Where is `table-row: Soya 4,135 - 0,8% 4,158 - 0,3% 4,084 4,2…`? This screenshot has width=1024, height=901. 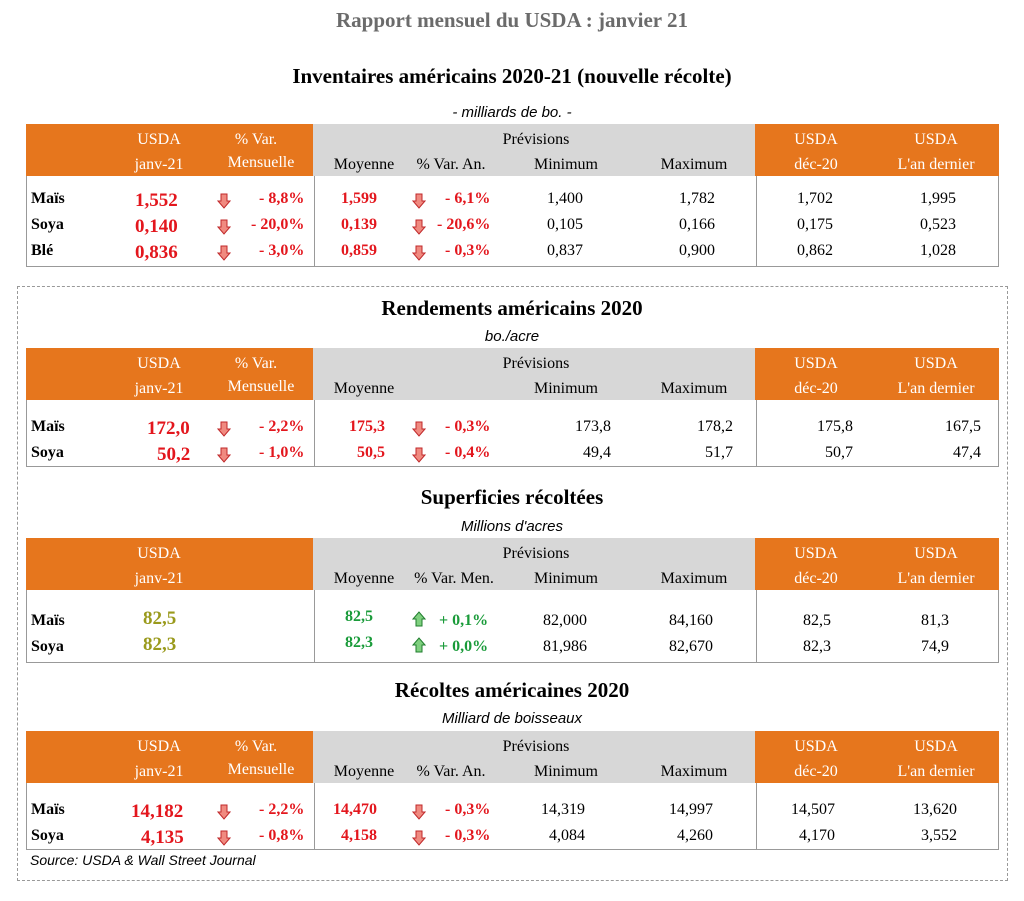 table-row: Soya 4,135 - 0,8% 4,158 - 0,3% 4,084 4,2… is located at coordinates (512, 839).